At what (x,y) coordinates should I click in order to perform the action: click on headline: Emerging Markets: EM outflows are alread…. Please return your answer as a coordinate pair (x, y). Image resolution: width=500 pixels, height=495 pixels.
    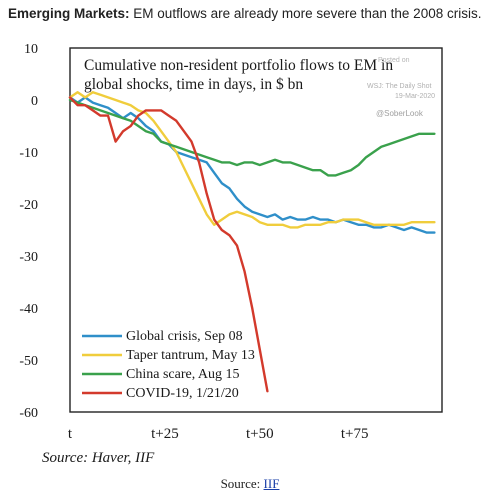
    Looking at the image, I should click on (253, 13).